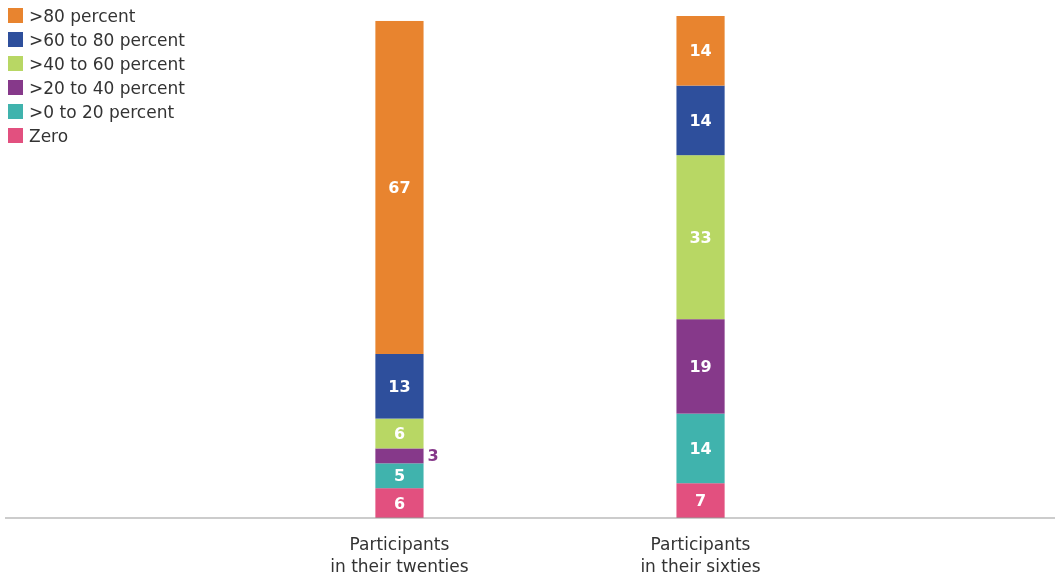  Describe the element at coordinates (102, 112) in the screenshot. I see `legend-label: >0 to 20 percent` at that location.